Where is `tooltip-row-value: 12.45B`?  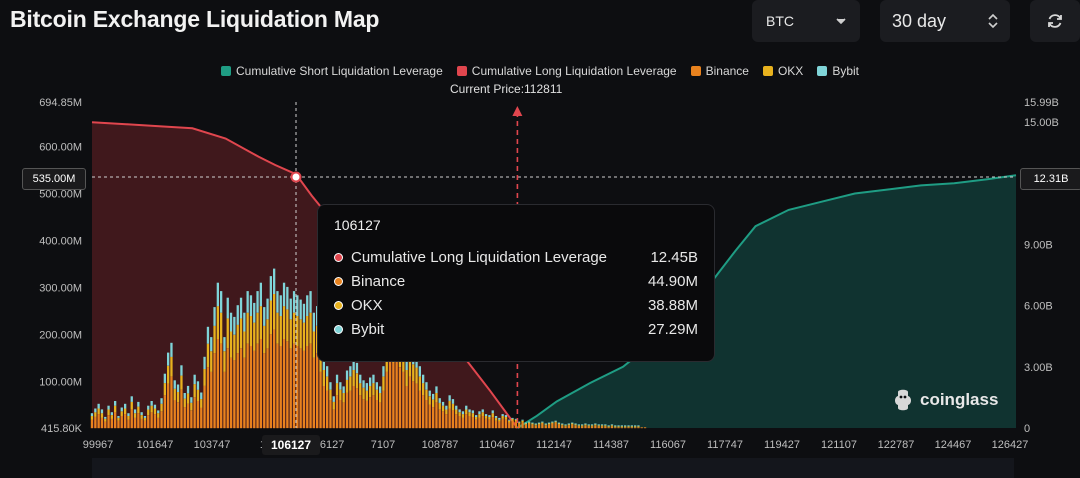 tooltip-row-value: 12.45B is located at coordinates (674, 257).